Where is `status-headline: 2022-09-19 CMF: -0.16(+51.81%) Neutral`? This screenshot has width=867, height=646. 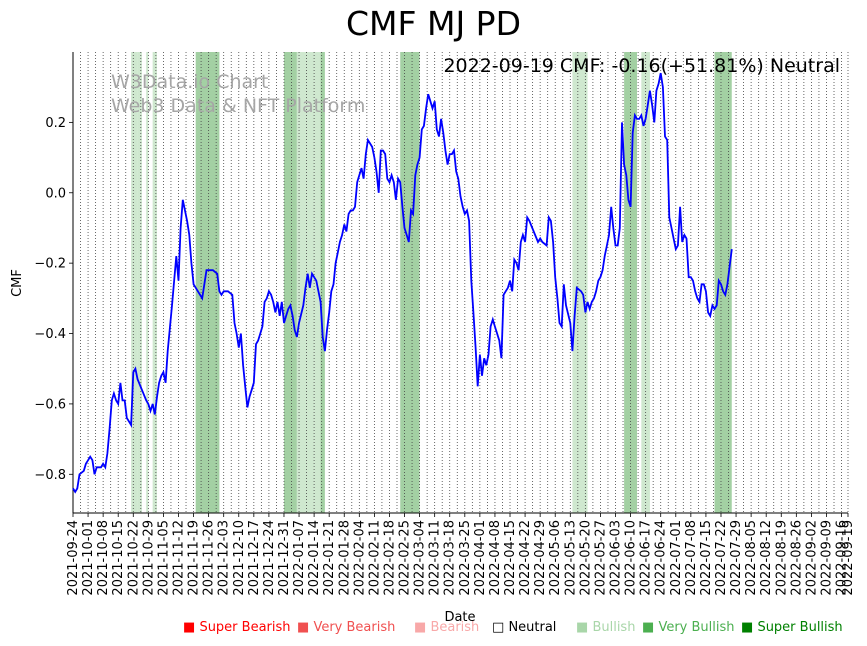 status-headline: 2022-09-19 CMF: -0.16(+51.81%) Neutral is located at coordinates (641, 66).